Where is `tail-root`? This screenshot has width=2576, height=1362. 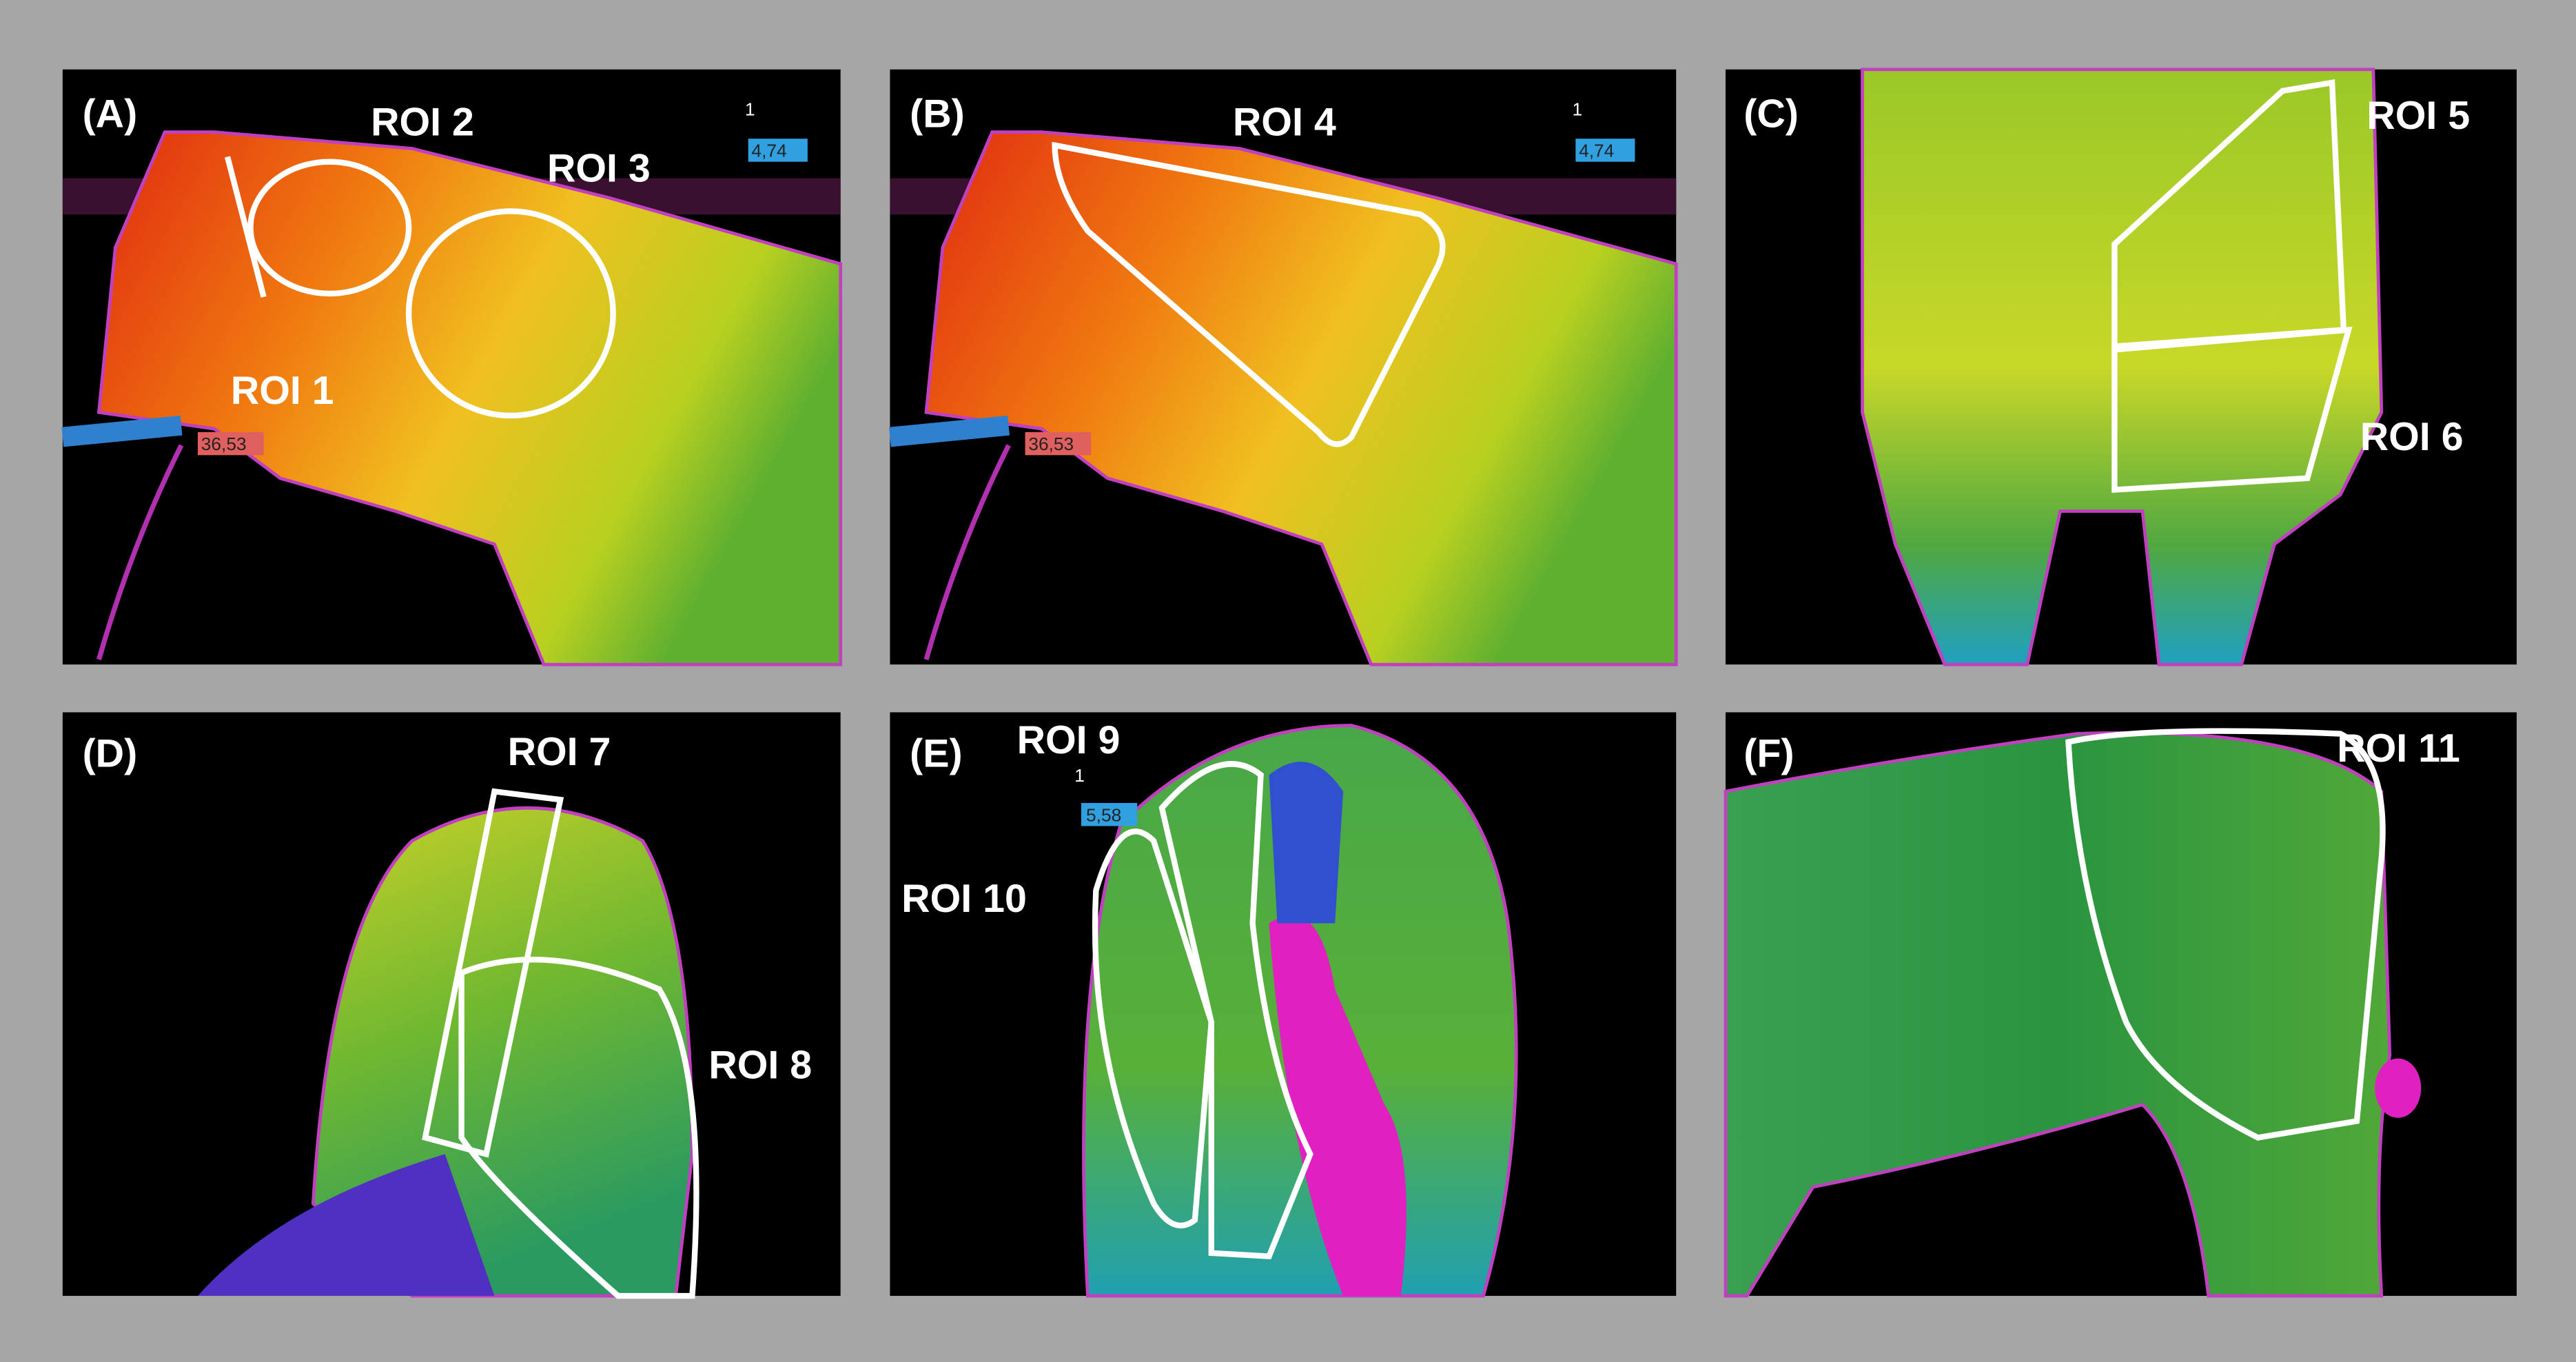 tail-root is located at coordinates (1306, 843).